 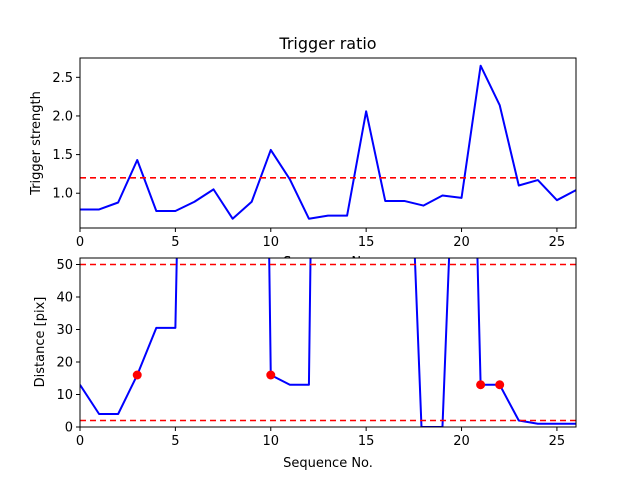 What do you see at coordinates (557, 441) in the screenshot?
I see `bottom-x-tick-label: 25` at bounding box center [557, 441].